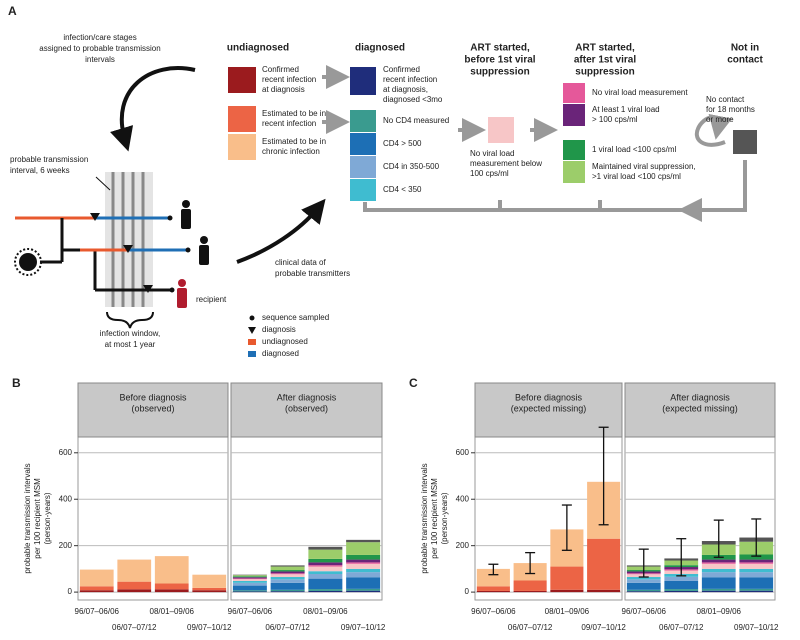  What do you see at coordinates (603, 627) in the screenshot?
I see `x-tick-label: 09/07–10/12` at bounding box center [603, 627].